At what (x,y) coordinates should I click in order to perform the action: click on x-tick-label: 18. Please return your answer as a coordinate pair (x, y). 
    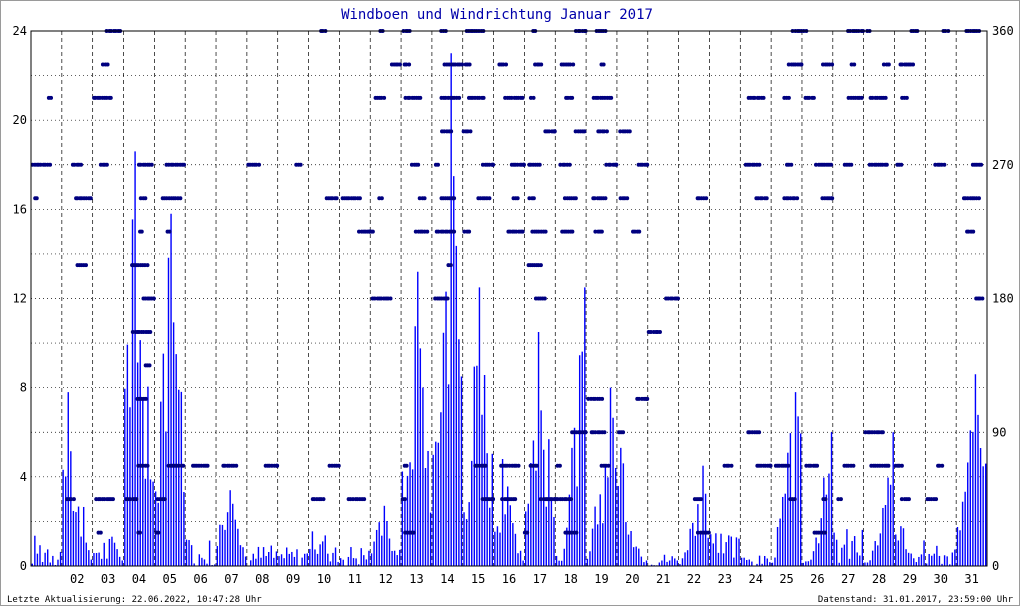
    Looking at the image, I should click on (570, 579).